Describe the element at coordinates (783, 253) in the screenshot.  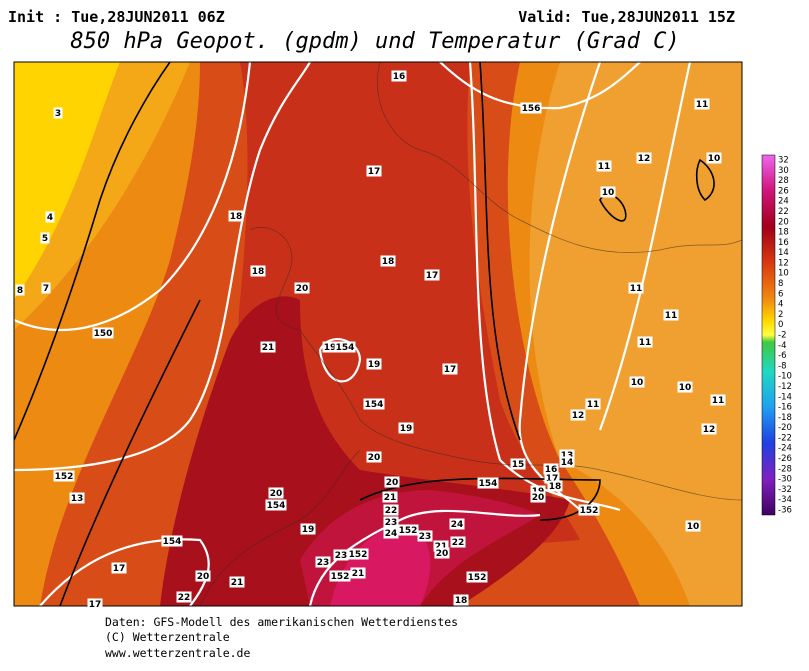
I see `colorbar-label: 14` at that location.